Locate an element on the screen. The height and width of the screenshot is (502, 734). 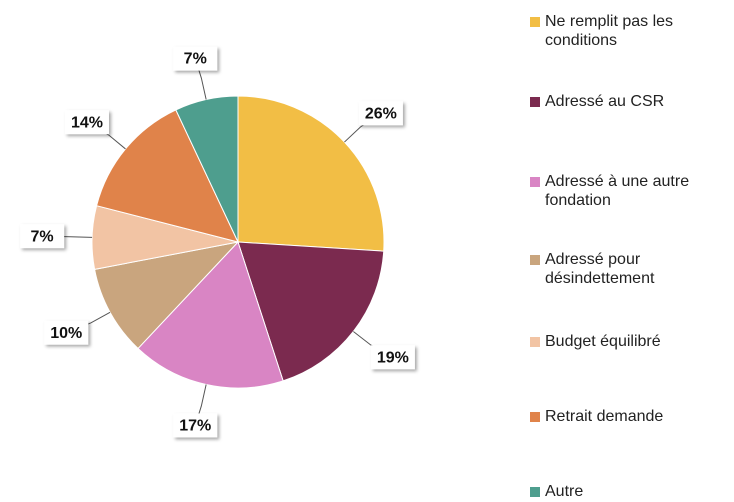
label-text: 10% is located at coordinates (66, 333).